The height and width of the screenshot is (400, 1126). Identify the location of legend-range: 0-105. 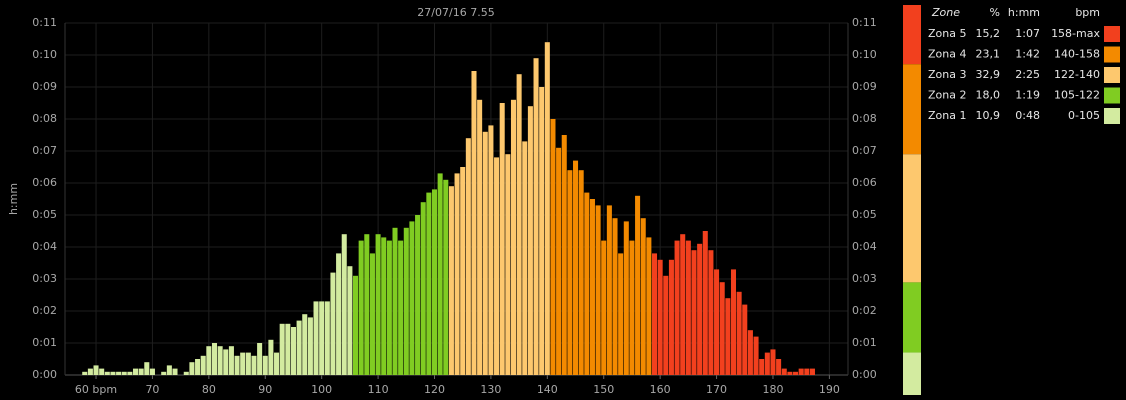
(1084, 115).